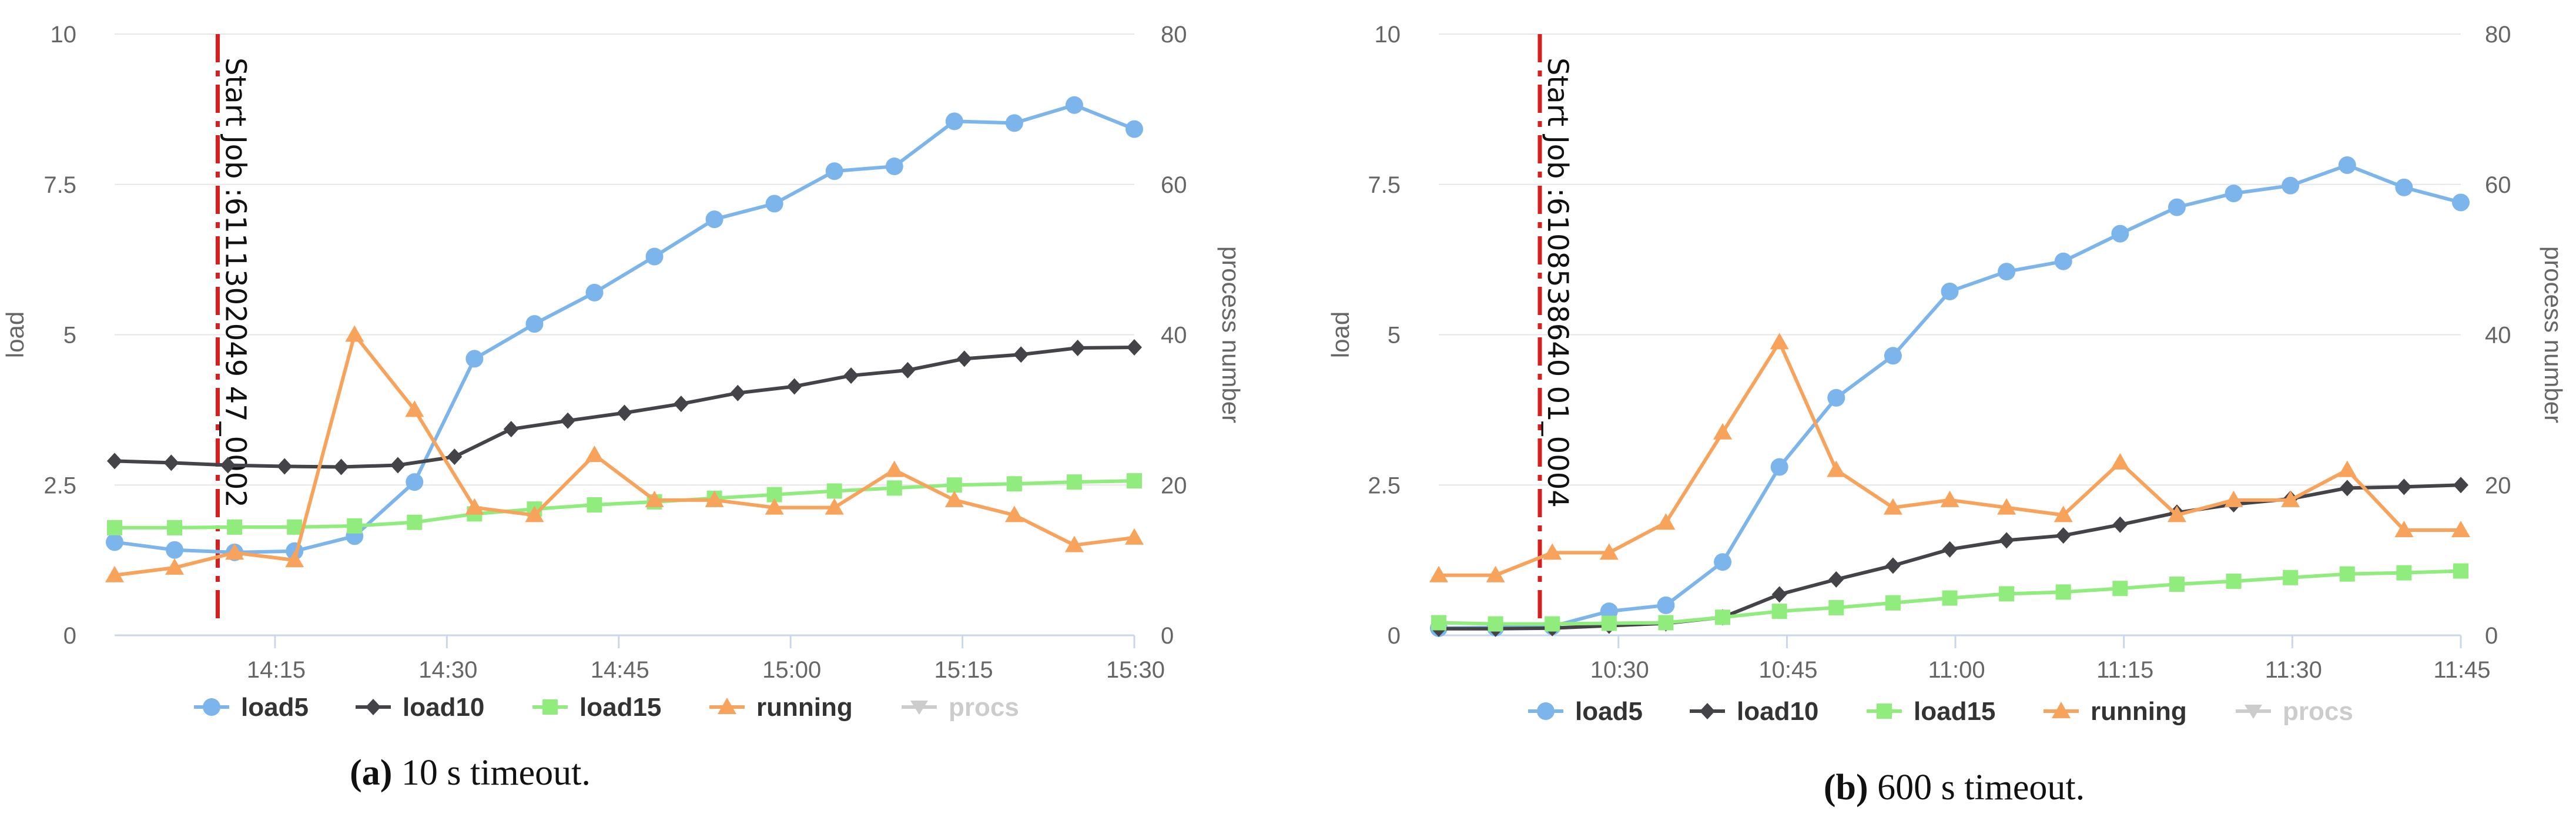 The image size is (2576, 814). I want to click on x-tick-label: 11:00, so click(1956, 670).